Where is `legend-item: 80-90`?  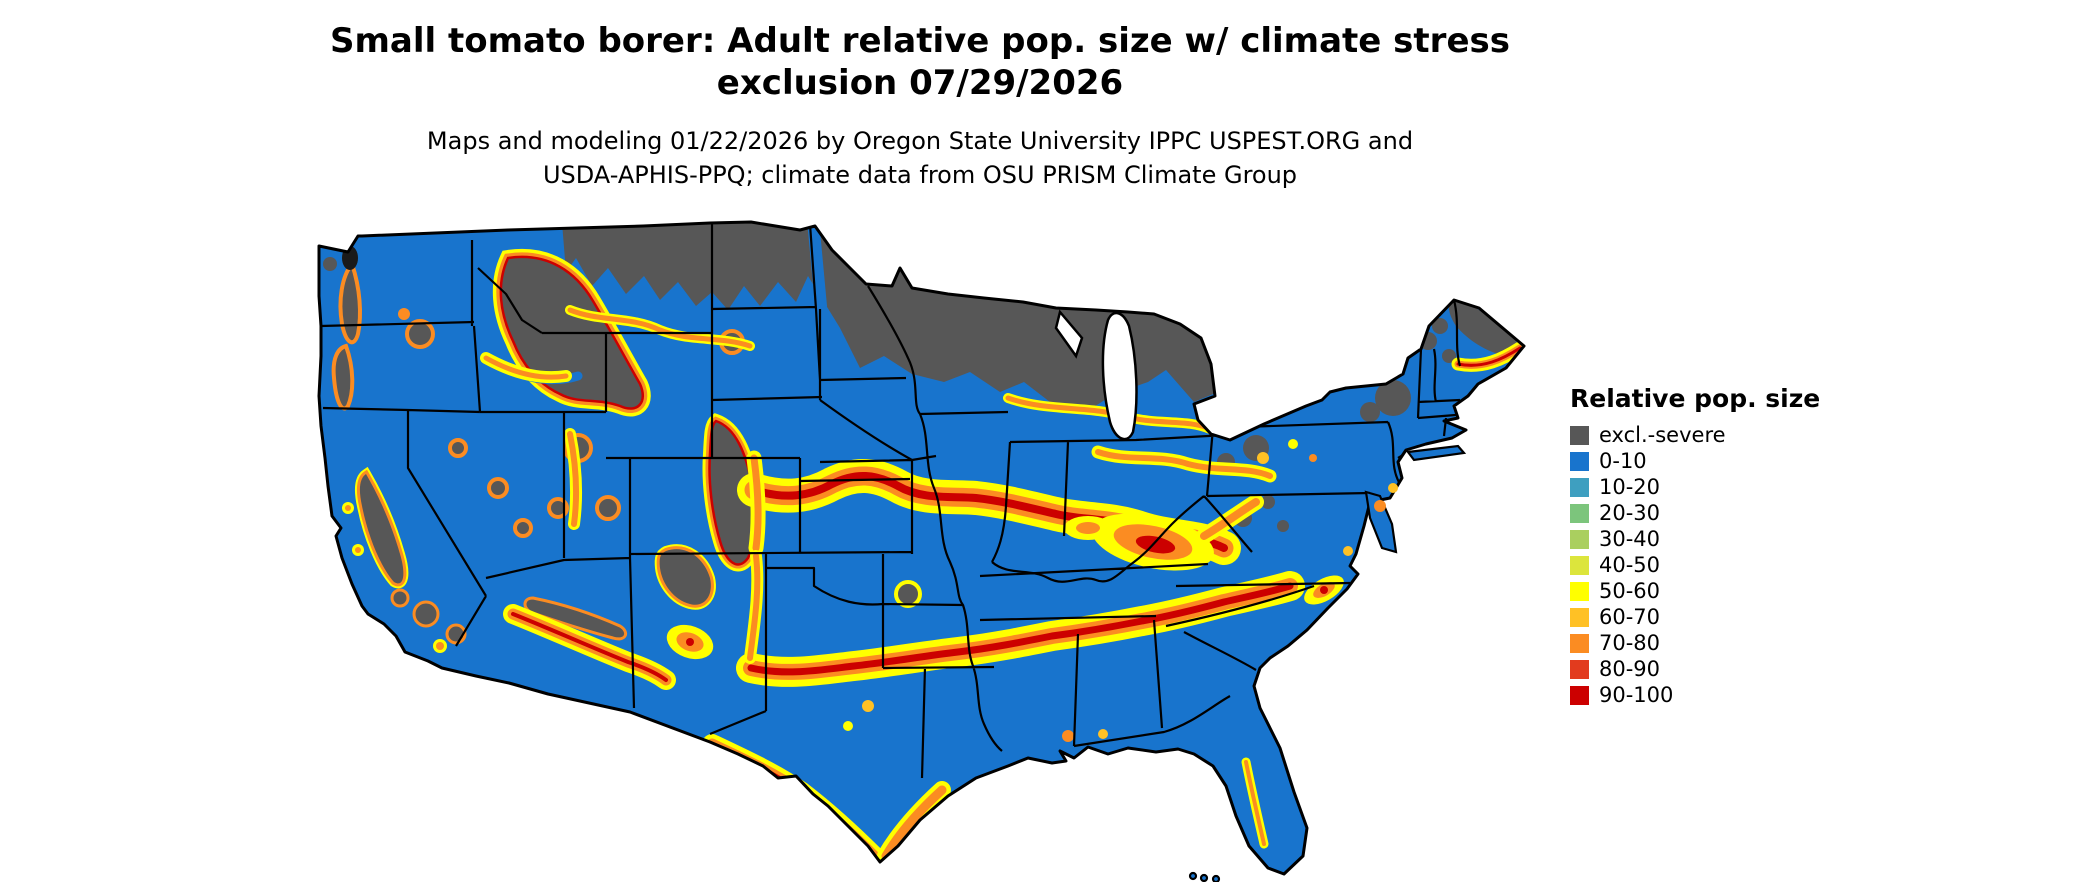 legend-item: 80-90 is located at coordinates (1695, 669).